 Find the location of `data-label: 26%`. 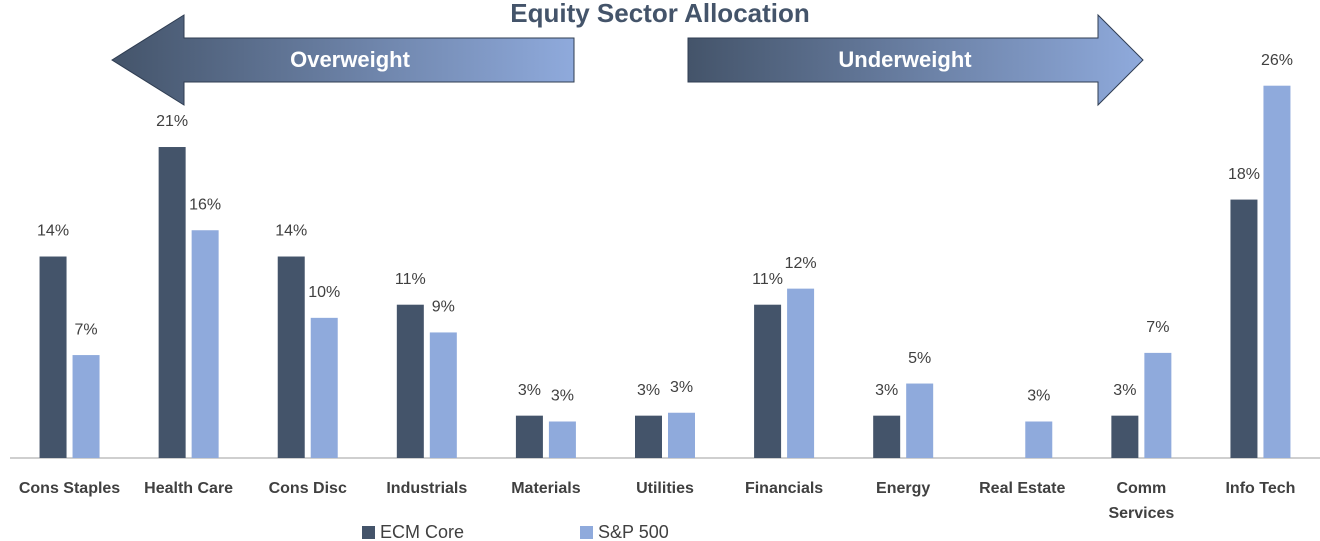

data-label: 26% is located at coordinates (1277, 60).